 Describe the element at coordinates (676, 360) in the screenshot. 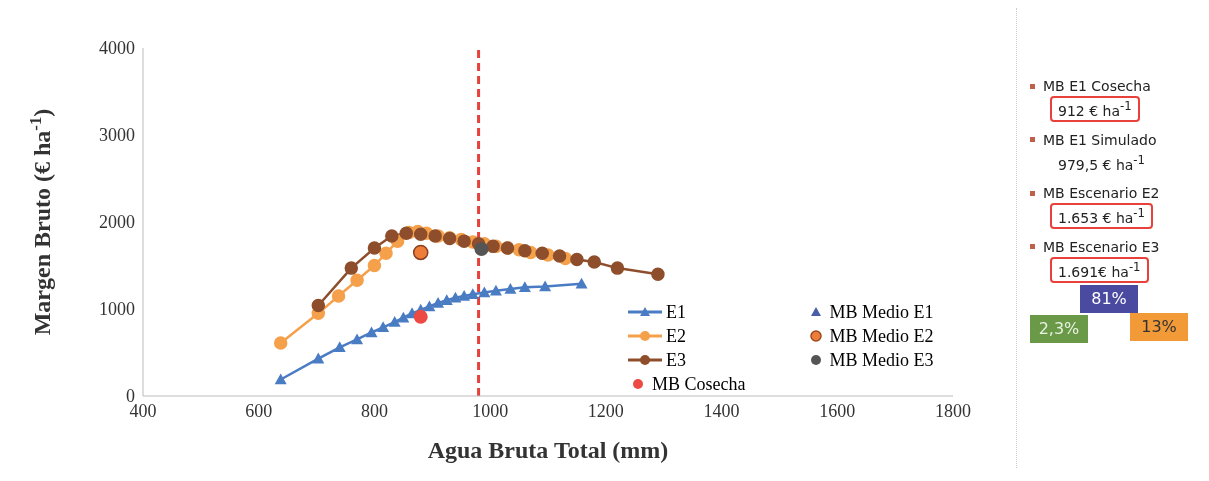

I see `legend-label: E3` at that location.